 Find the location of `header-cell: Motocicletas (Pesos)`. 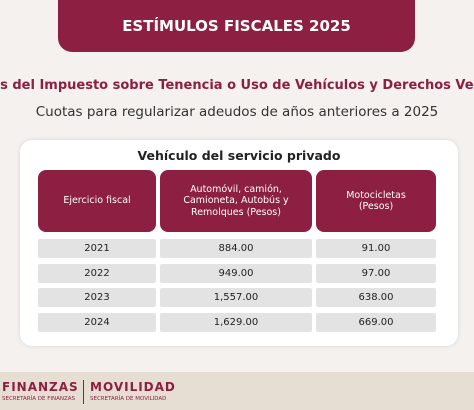

header-cell: Motocicletas (Pesos) is located at coordinates (376, 201).